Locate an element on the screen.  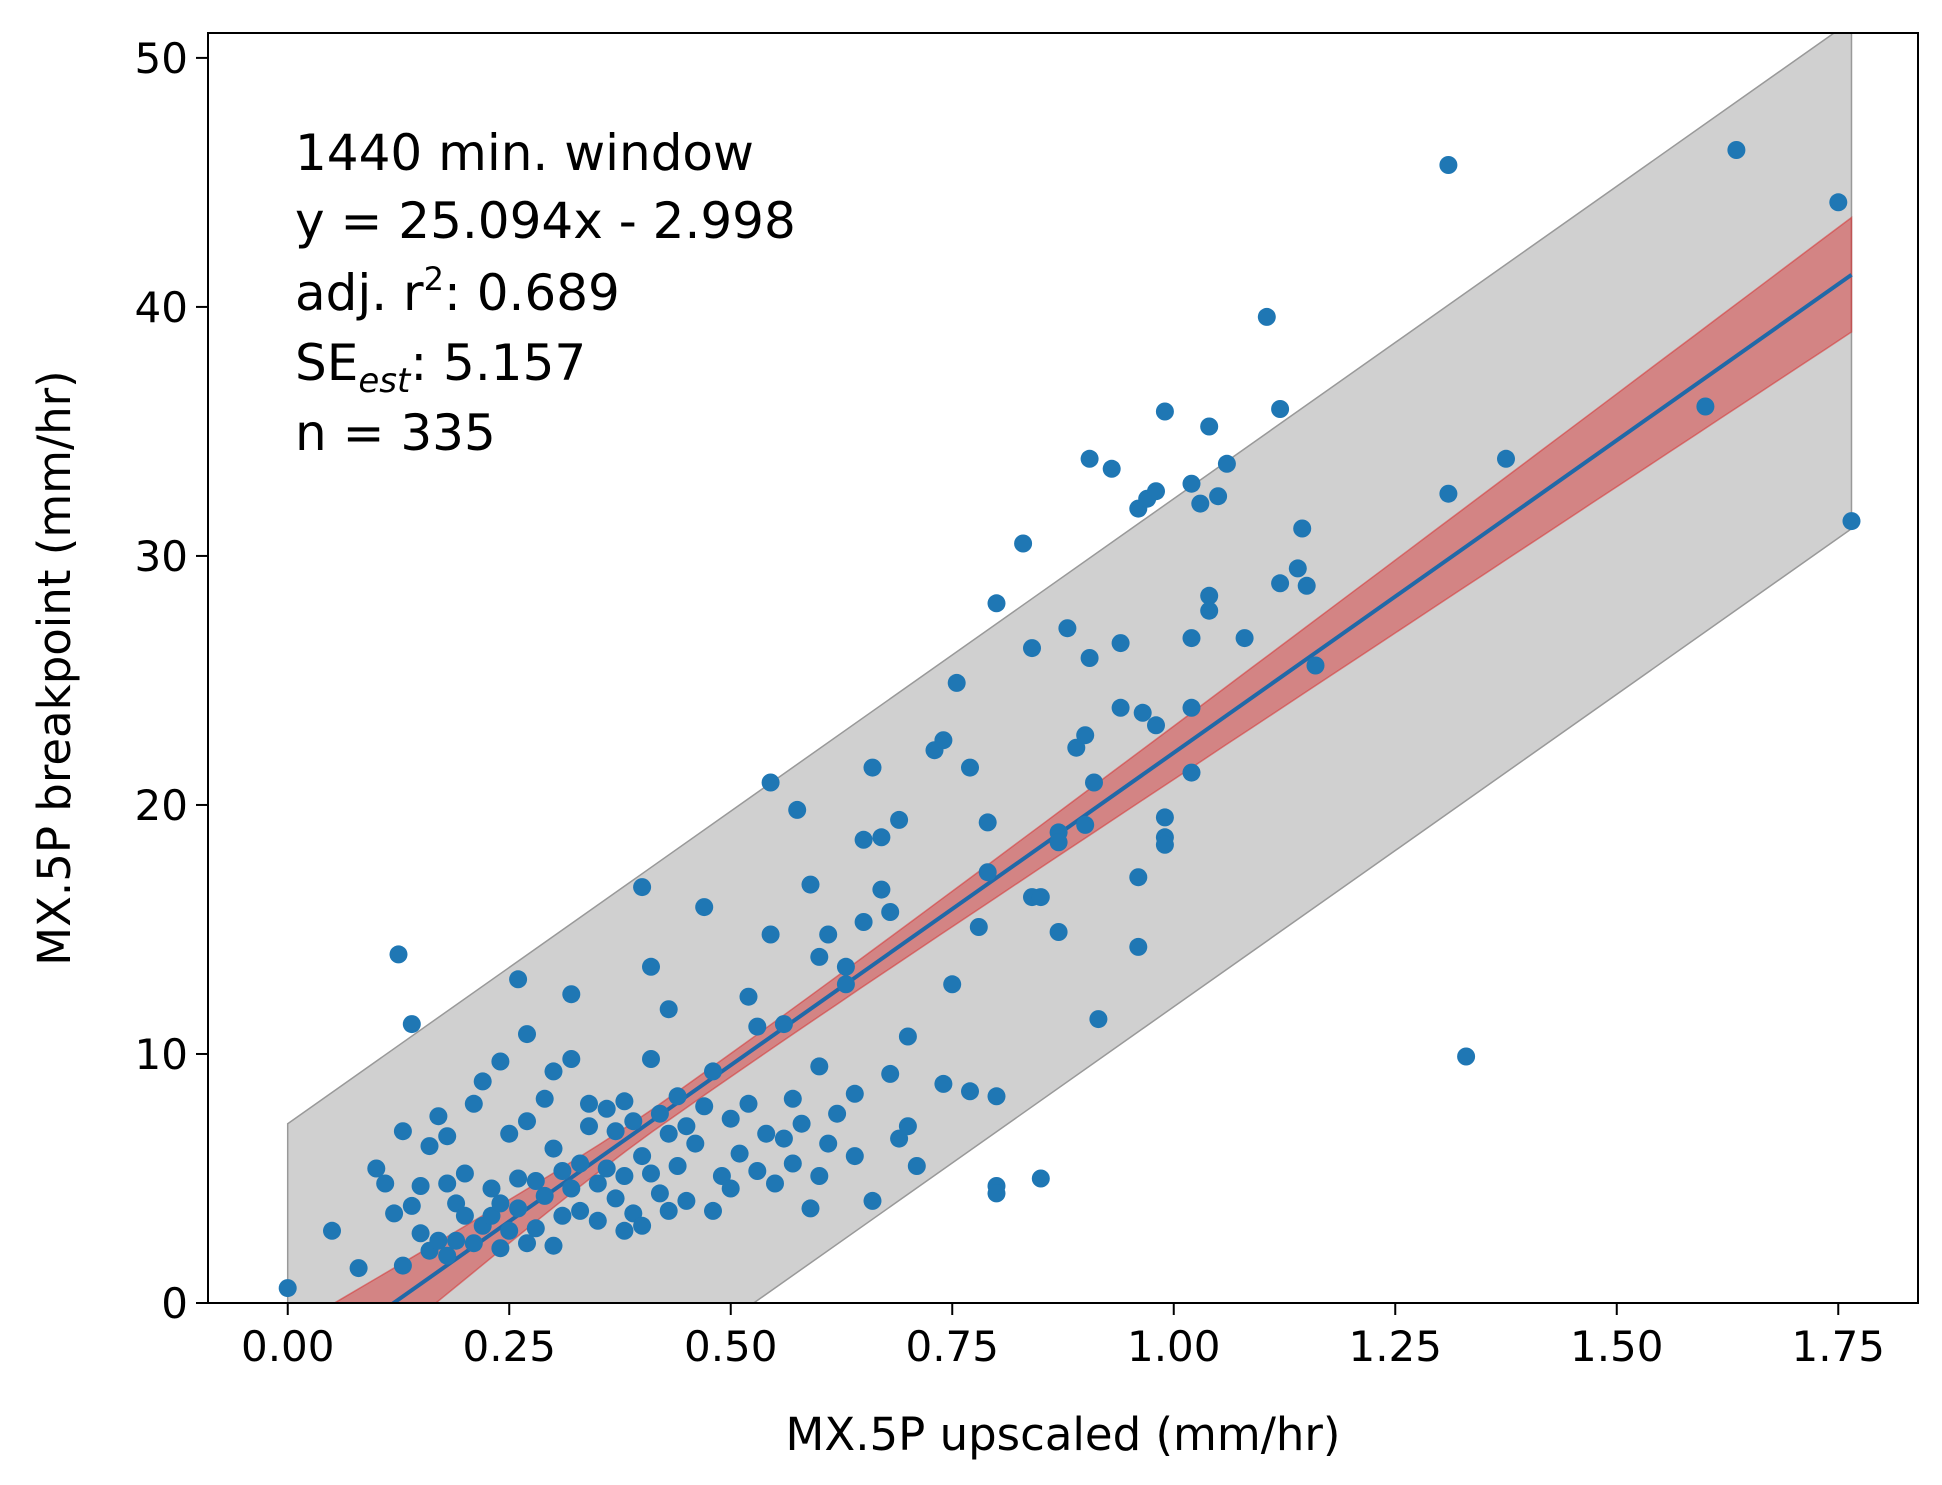
x-tick-label: 1.00 is located at coordinates (1174, 1346).